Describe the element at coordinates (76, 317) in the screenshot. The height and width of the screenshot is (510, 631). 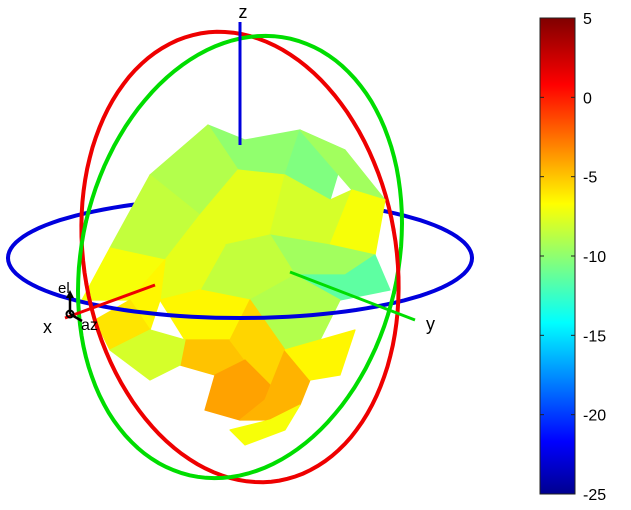
I see `az-arrow` at that location.